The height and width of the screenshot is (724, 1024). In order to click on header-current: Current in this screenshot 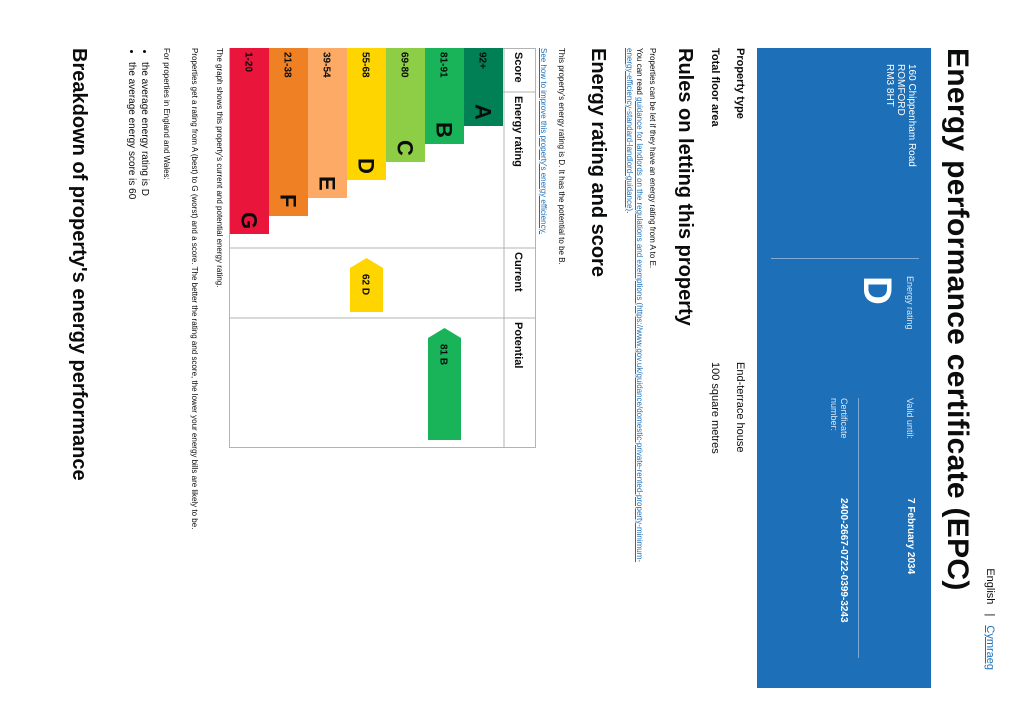, I will do `click(518, 272)`.